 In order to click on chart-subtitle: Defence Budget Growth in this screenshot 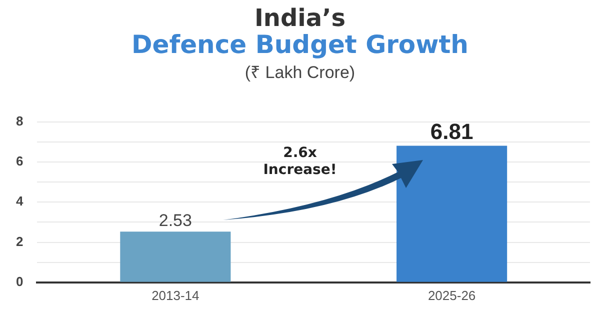, I will do `click(300, 45)`.